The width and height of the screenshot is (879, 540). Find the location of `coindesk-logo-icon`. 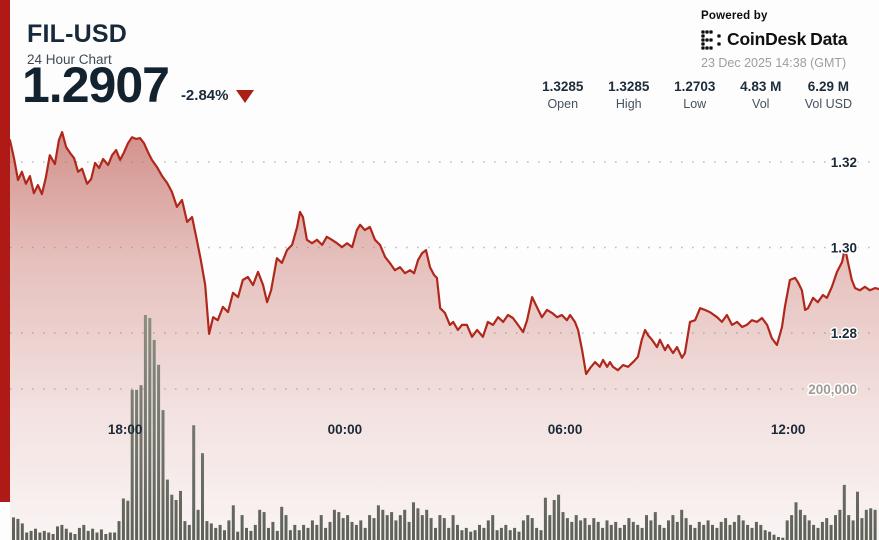

coindesk-logo-icon is located at coordinates (711, 39).